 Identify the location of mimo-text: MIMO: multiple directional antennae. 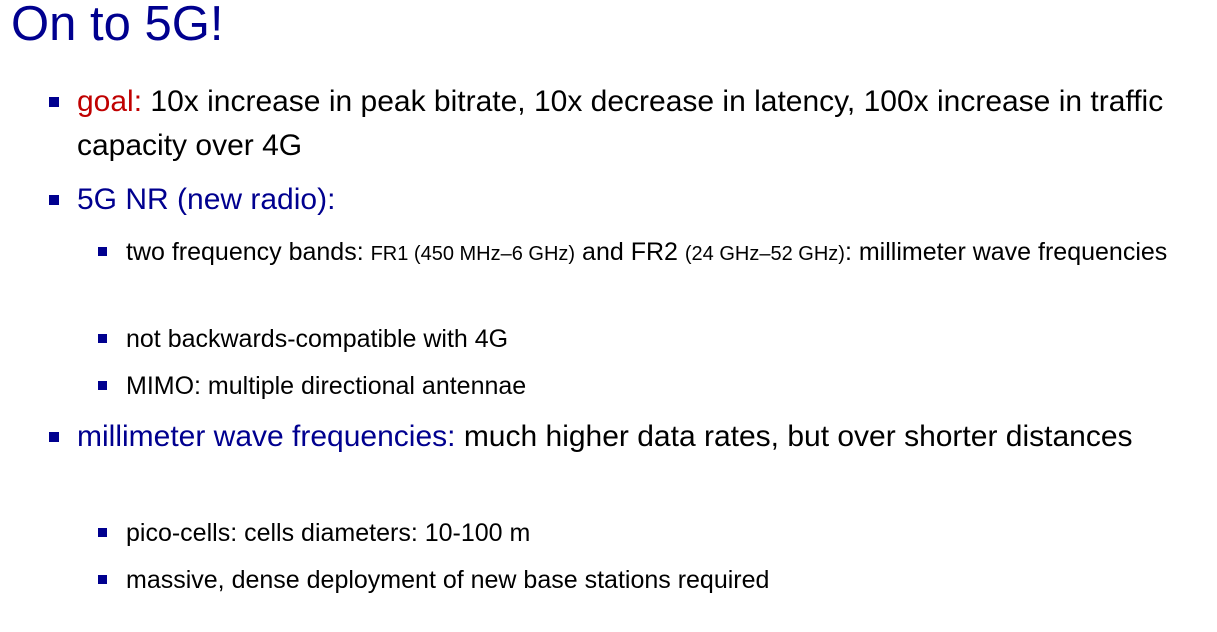
(326, 386).